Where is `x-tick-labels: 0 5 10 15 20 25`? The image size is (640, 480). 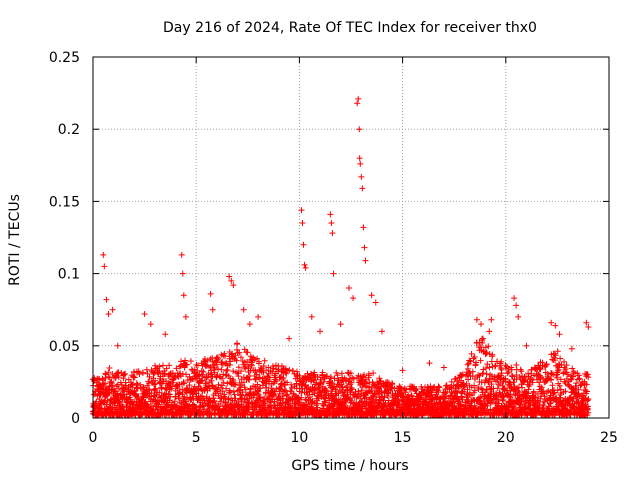 x-tick-labels: 0 5 10 15 20 25 is located at coordinates (353, 438).